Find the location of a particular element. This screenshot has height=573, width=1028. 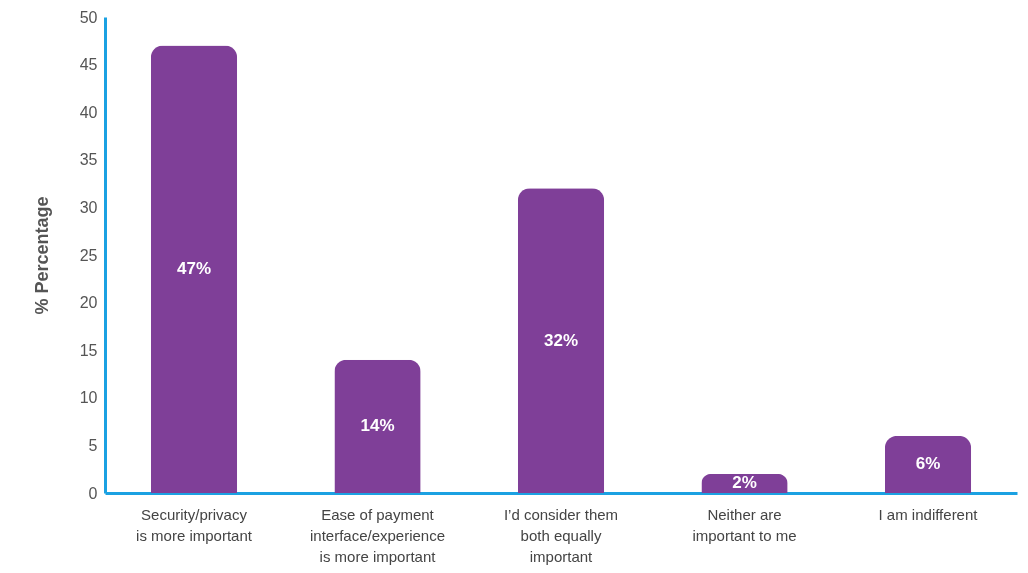

y-tick-label: 45 is located at coordinates (88, 65).